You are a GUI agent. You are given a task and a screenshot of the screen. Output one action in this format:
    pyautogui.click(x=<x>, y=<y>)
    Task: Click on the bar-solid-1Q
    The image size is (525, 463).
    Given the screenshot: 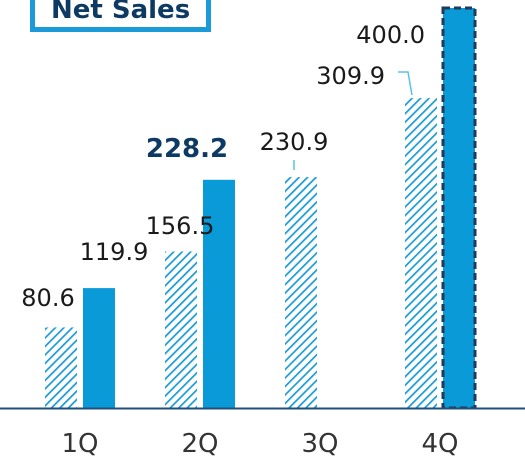 What is the action you would take?
    pyautogui.click(x=99, y=348)
    